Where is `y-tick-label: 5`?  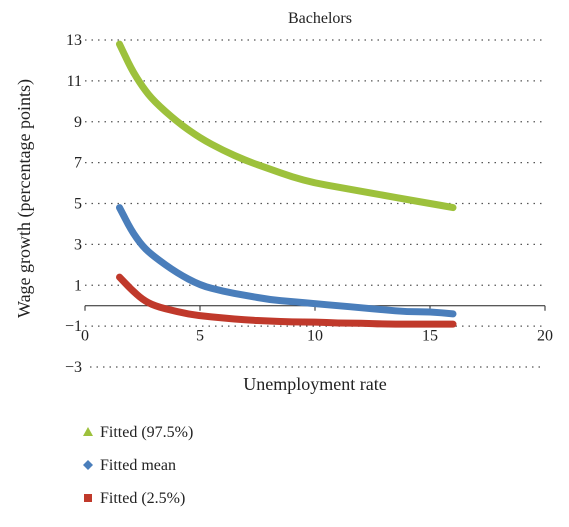
y-tick-label: 5 is located at coordinates (78, 204).